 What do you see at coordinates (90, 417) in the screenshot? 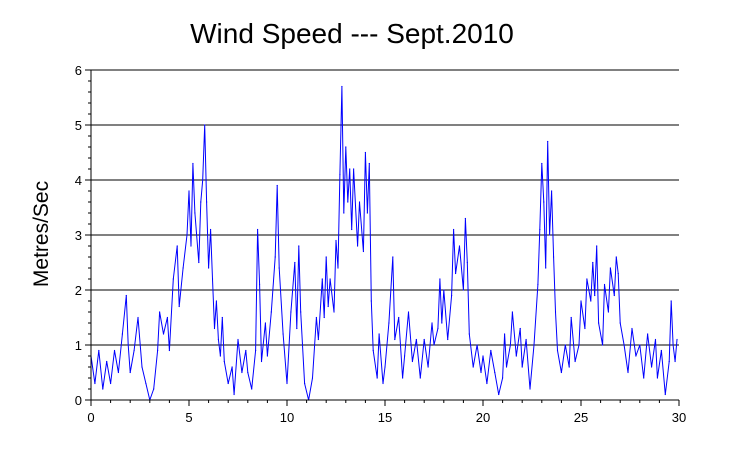
I see `x-tick-label-0: 0` at bounding box center [90, 417].